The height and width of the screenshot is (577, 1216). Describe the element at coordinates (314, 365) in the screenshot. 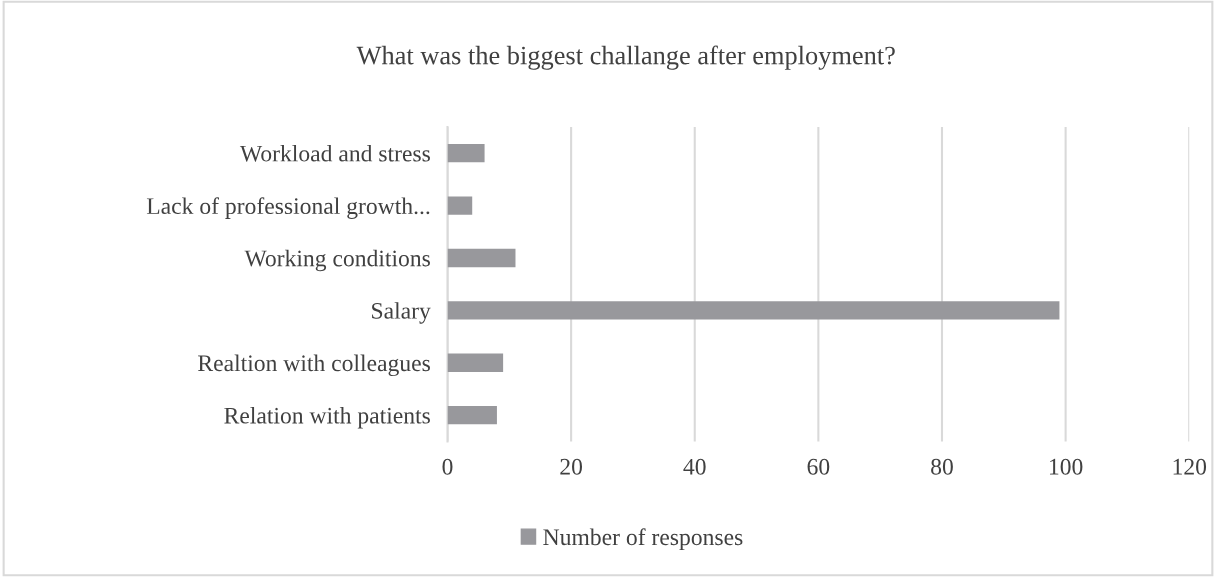

I see `y-tick-label: Realtion with colleagues` at that location.